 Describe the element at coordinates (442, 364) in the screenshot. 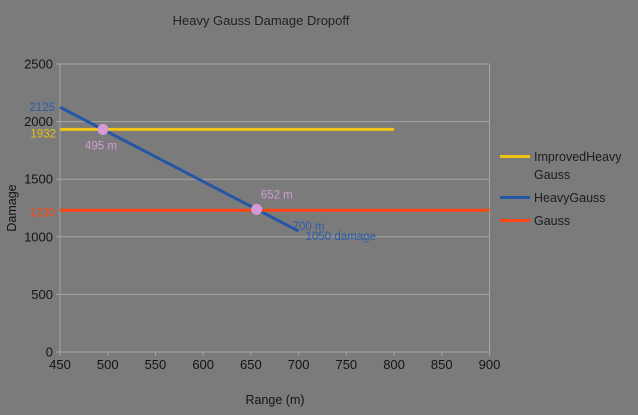

I see `x-tick-label-850: 850` at that location.